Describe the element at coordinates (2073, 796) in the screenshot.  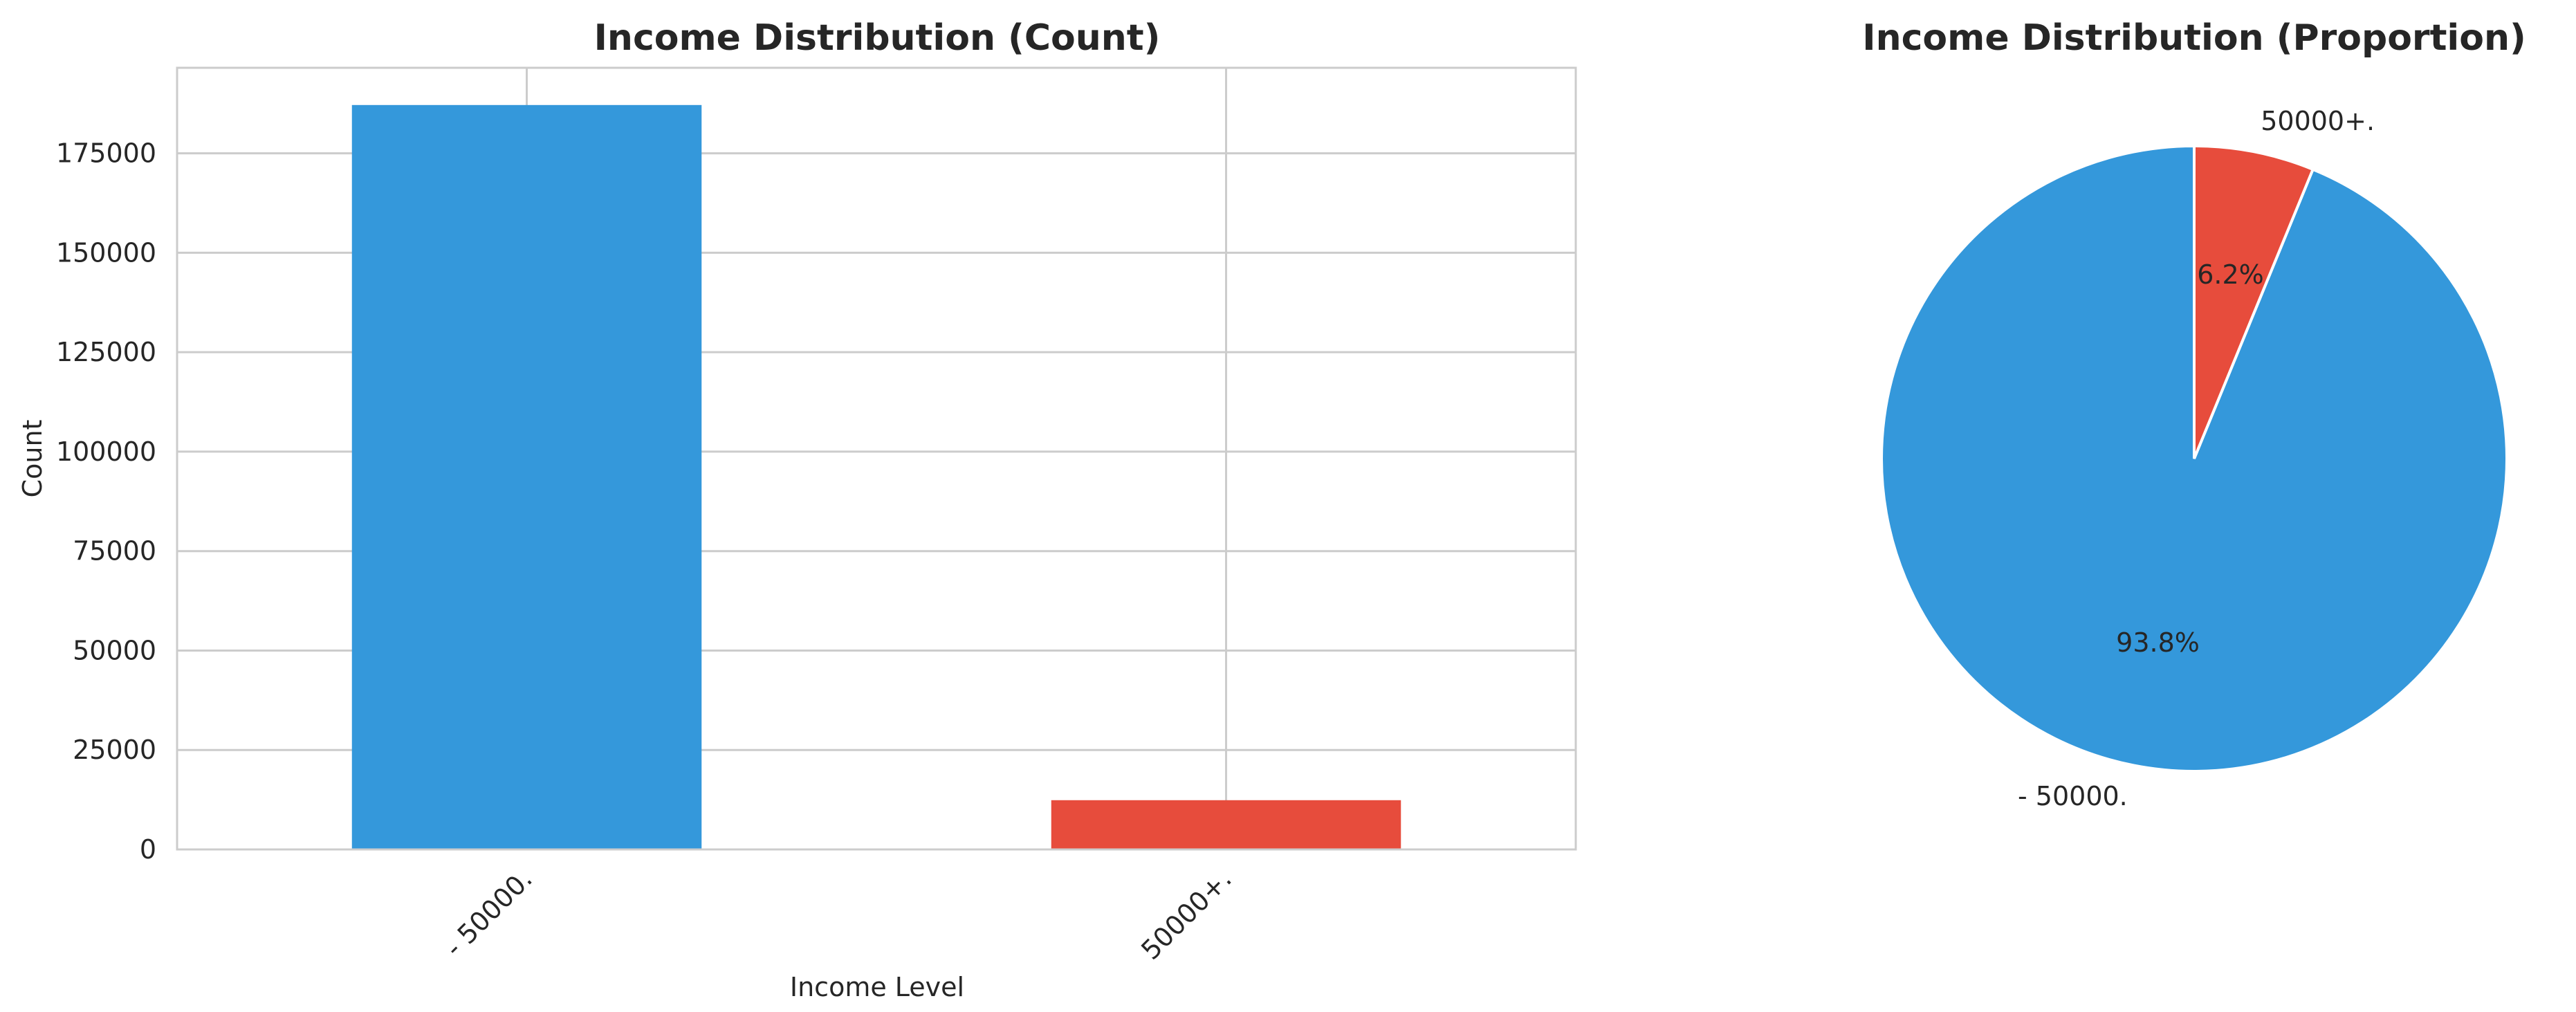
I see `pie-slice-label: - 50000.` at that location.